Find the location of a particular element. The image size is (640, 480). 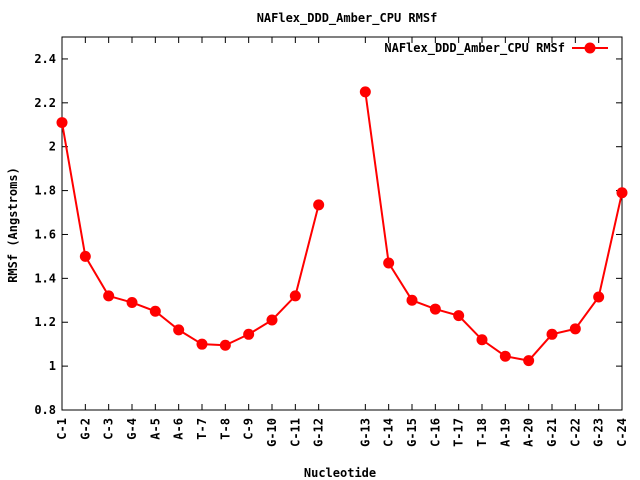

x-tick-label: A-19 is located at coordinates (505, 432).